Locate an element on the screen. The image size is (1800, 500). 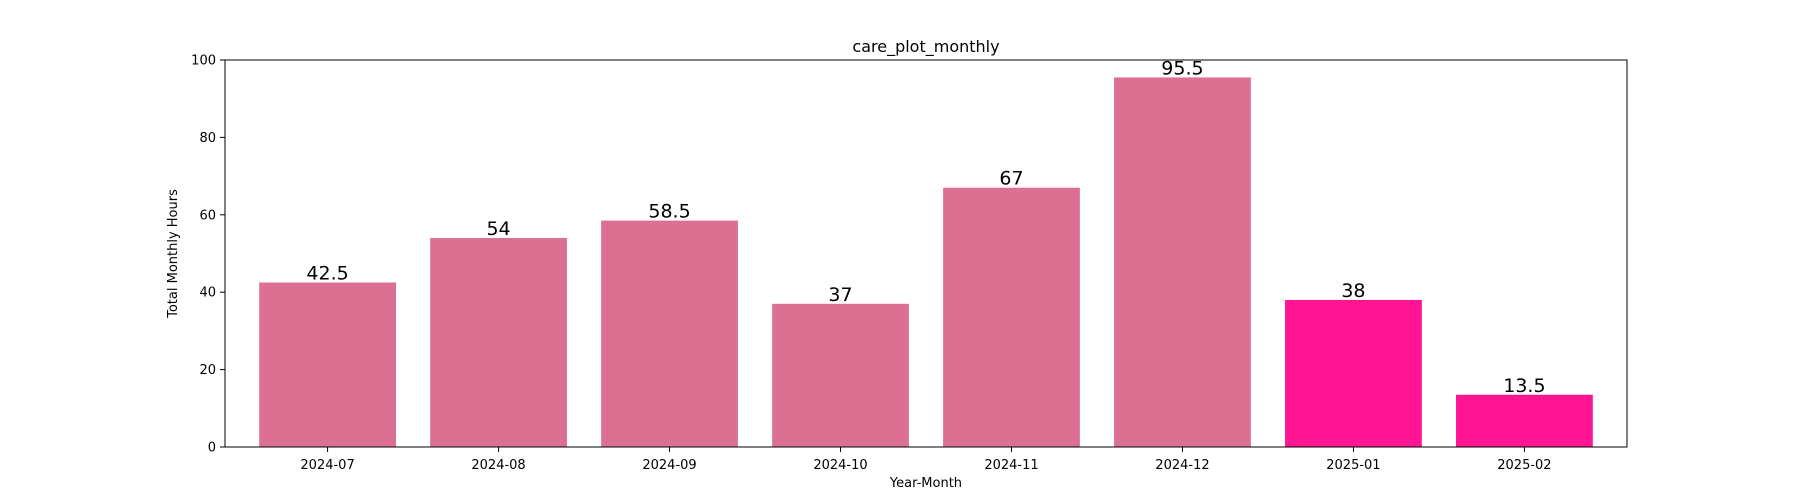
y-tick-label: 80 is located at coordinates (207, 138).